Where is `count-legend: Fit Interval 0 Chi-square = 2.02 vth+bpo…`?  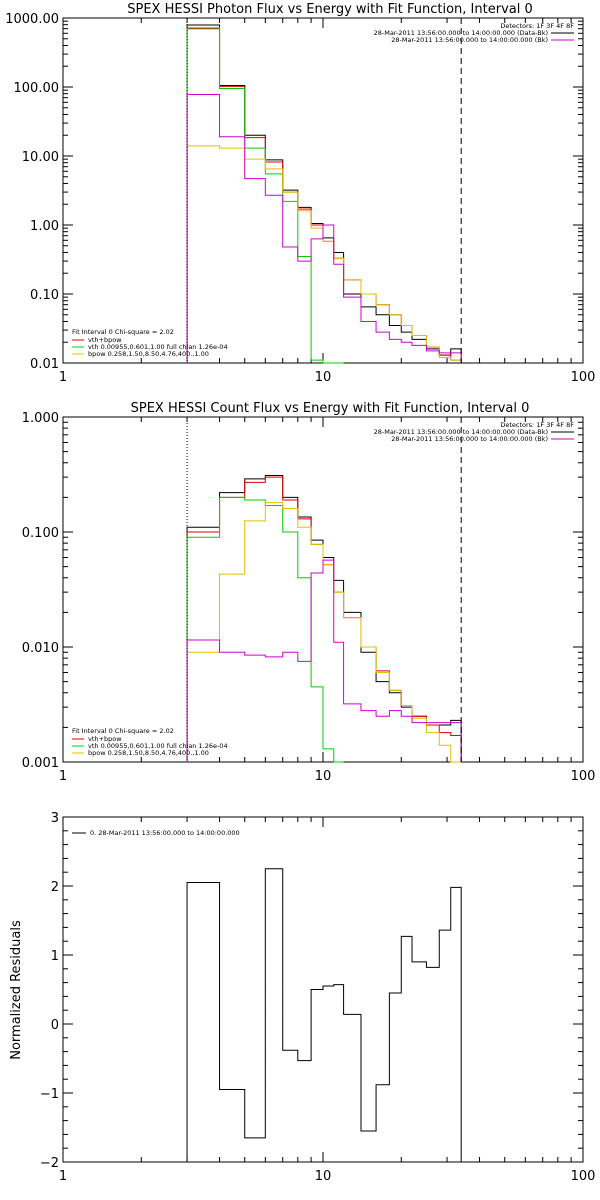 count-legend: Fit Interval 0 Chi-square = 2.02 vth+bpo… is located at coordinates (150, 742).